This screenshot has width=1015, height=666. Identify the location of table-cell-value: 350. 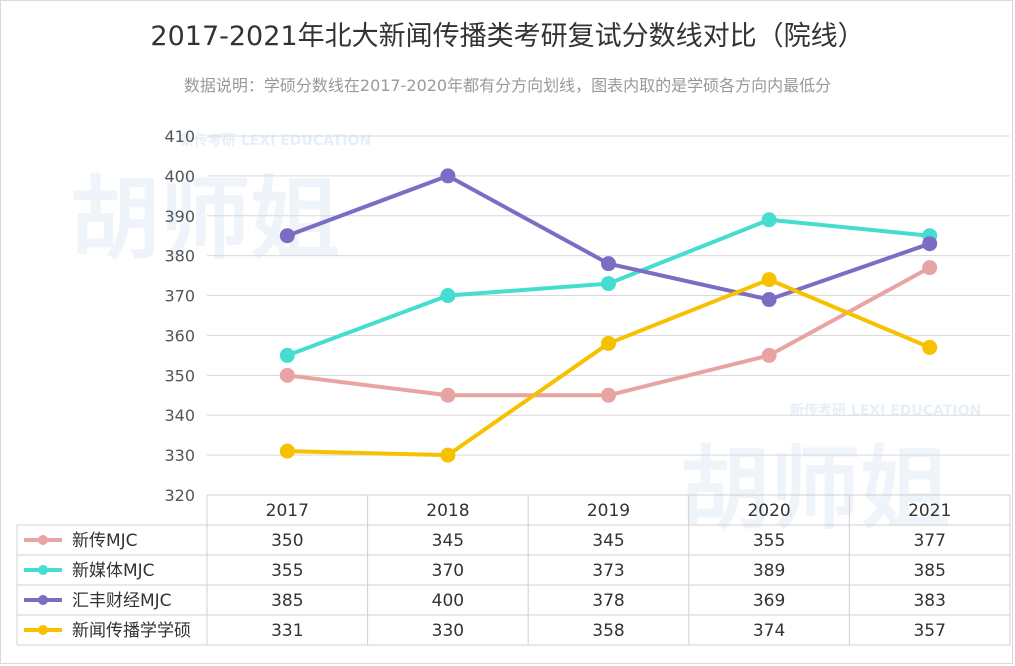
(287, 541).